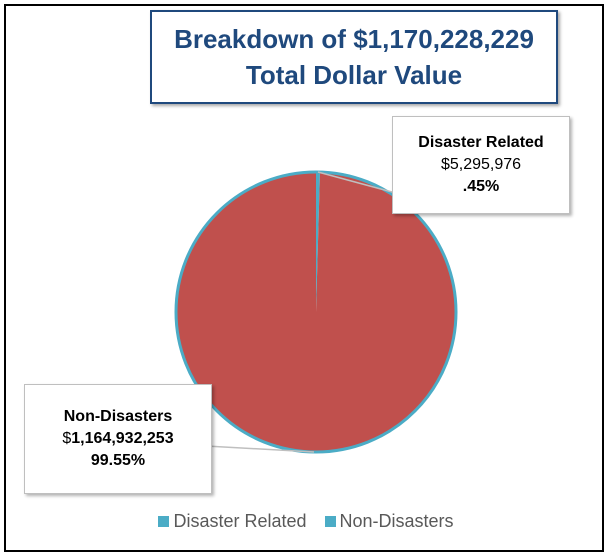 Image resolution: width=610 pixels, height=556 pixels. What do you see at coordinates (354, 39) in the screenshot?
I see `chart-title-line-1: Breakdown of $1,170,228,229` at bounding box center [354, 39].